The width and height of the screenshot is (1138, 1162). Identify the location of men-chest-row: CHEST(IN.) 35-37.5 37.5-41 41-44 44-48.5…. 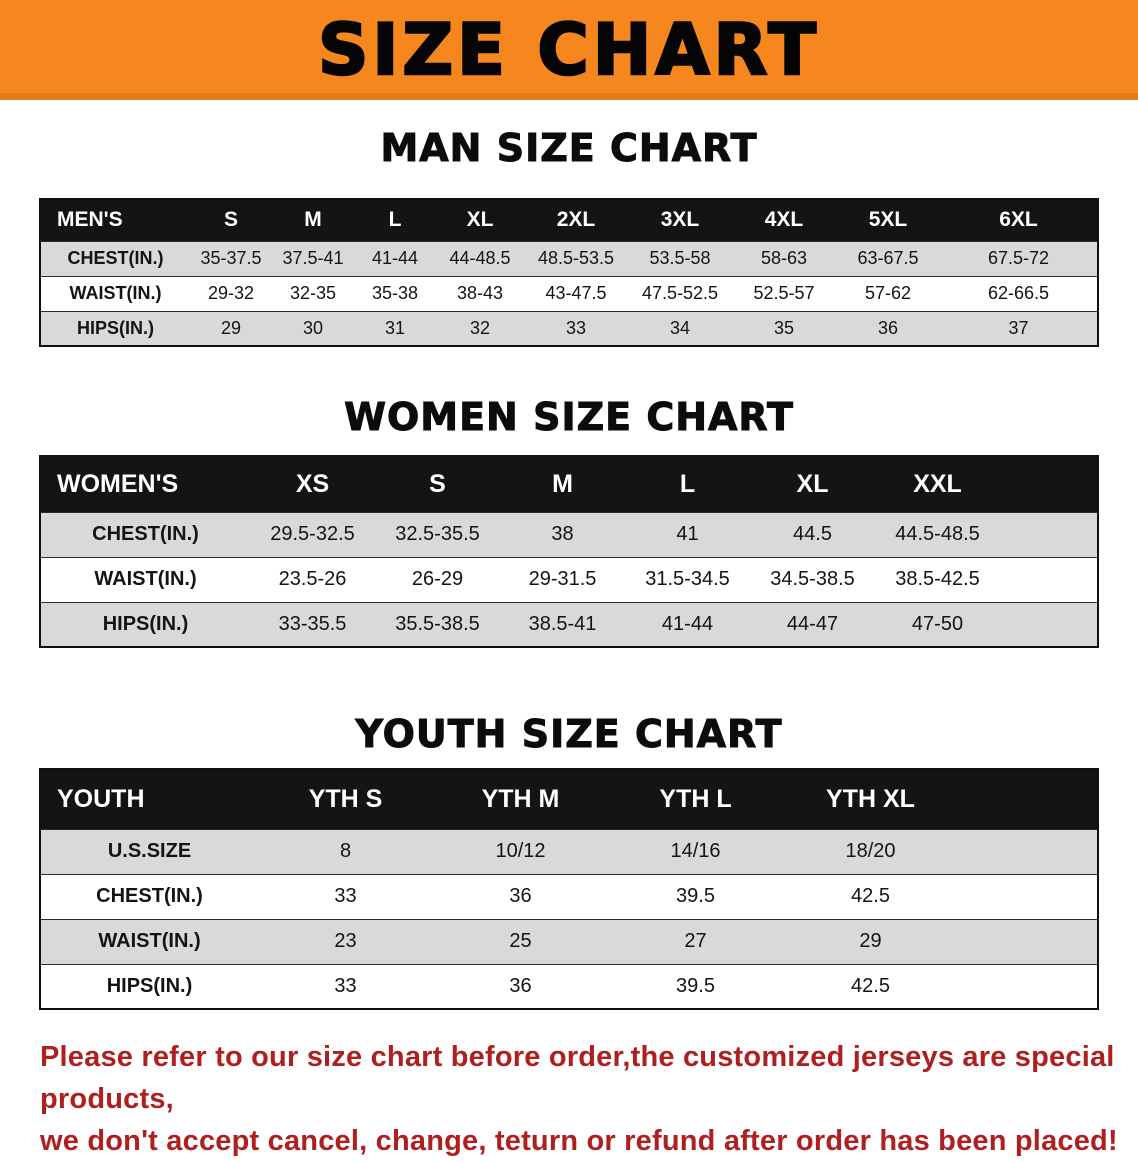
(569, 258).